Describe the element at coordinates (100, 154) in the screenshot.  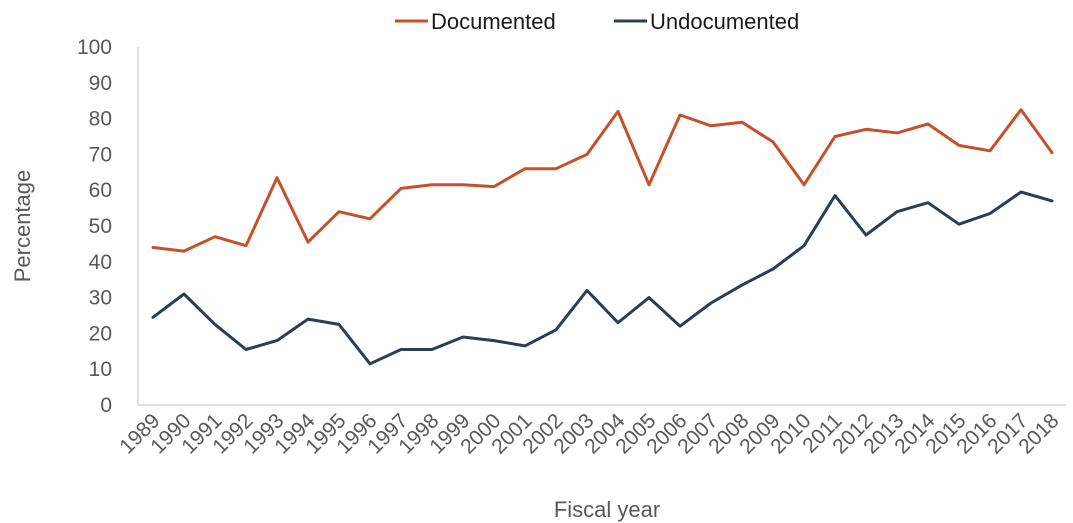
I see `y-tick-label: 70` at that location.